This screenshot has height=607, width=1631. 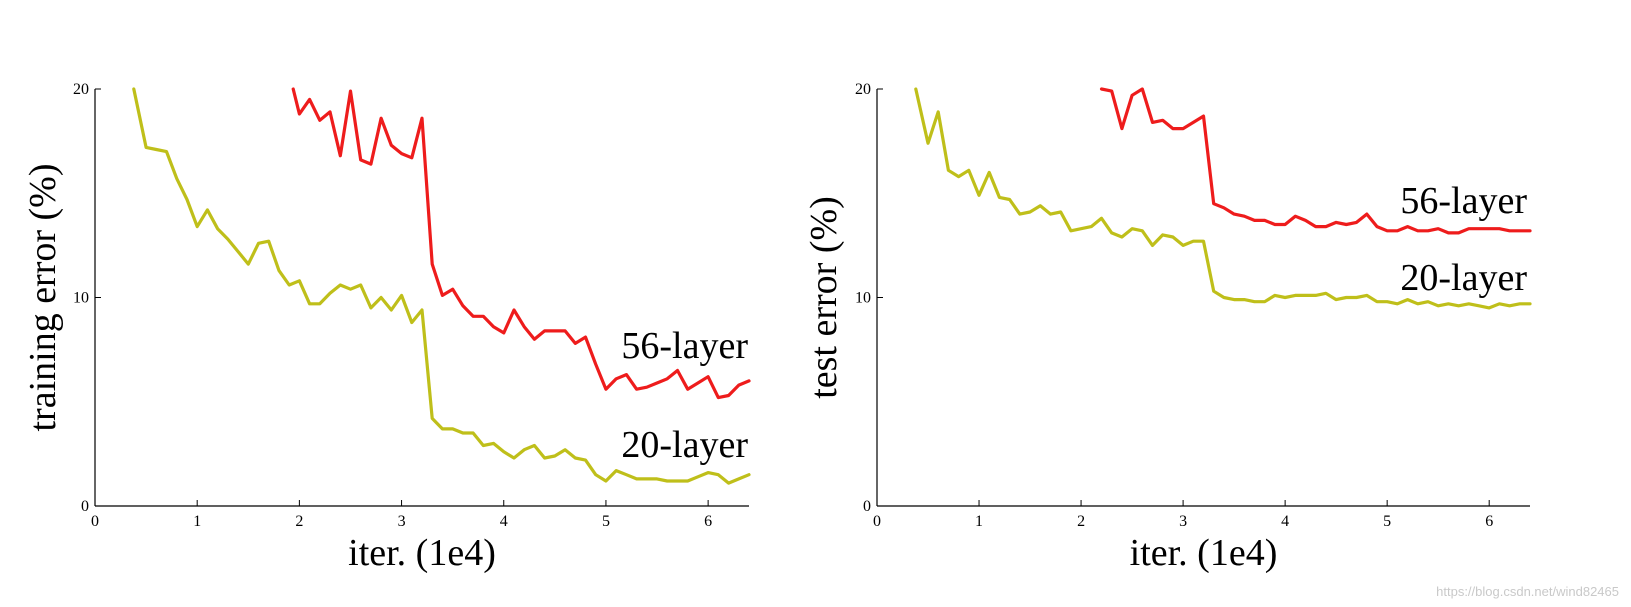 I want to click on watermark: https://blog.csdn.net/wind82465, so click(x=1527, y=591).